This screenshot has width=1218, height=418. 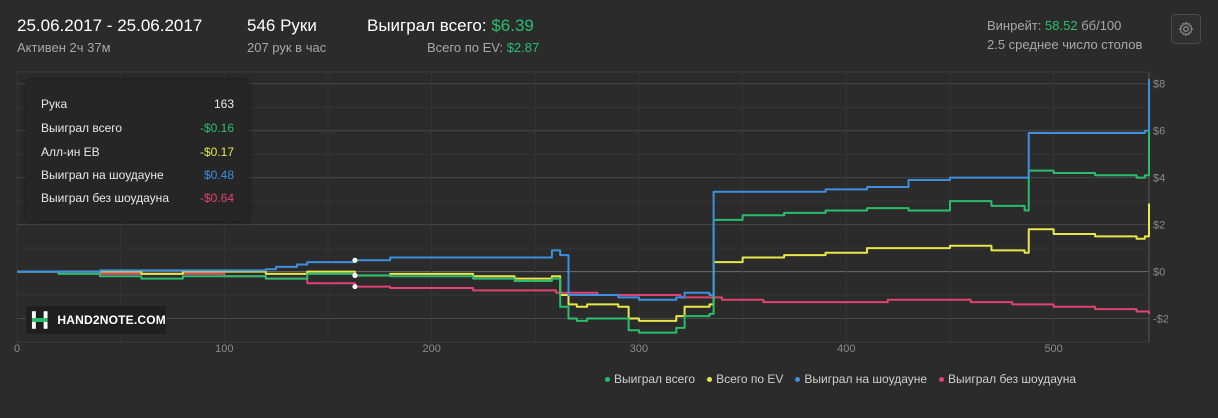 What do you see at coordinates (223, 104) in the screenshot?
I see `tooltip-hand-value: 163` at bounding box center [223, 104].